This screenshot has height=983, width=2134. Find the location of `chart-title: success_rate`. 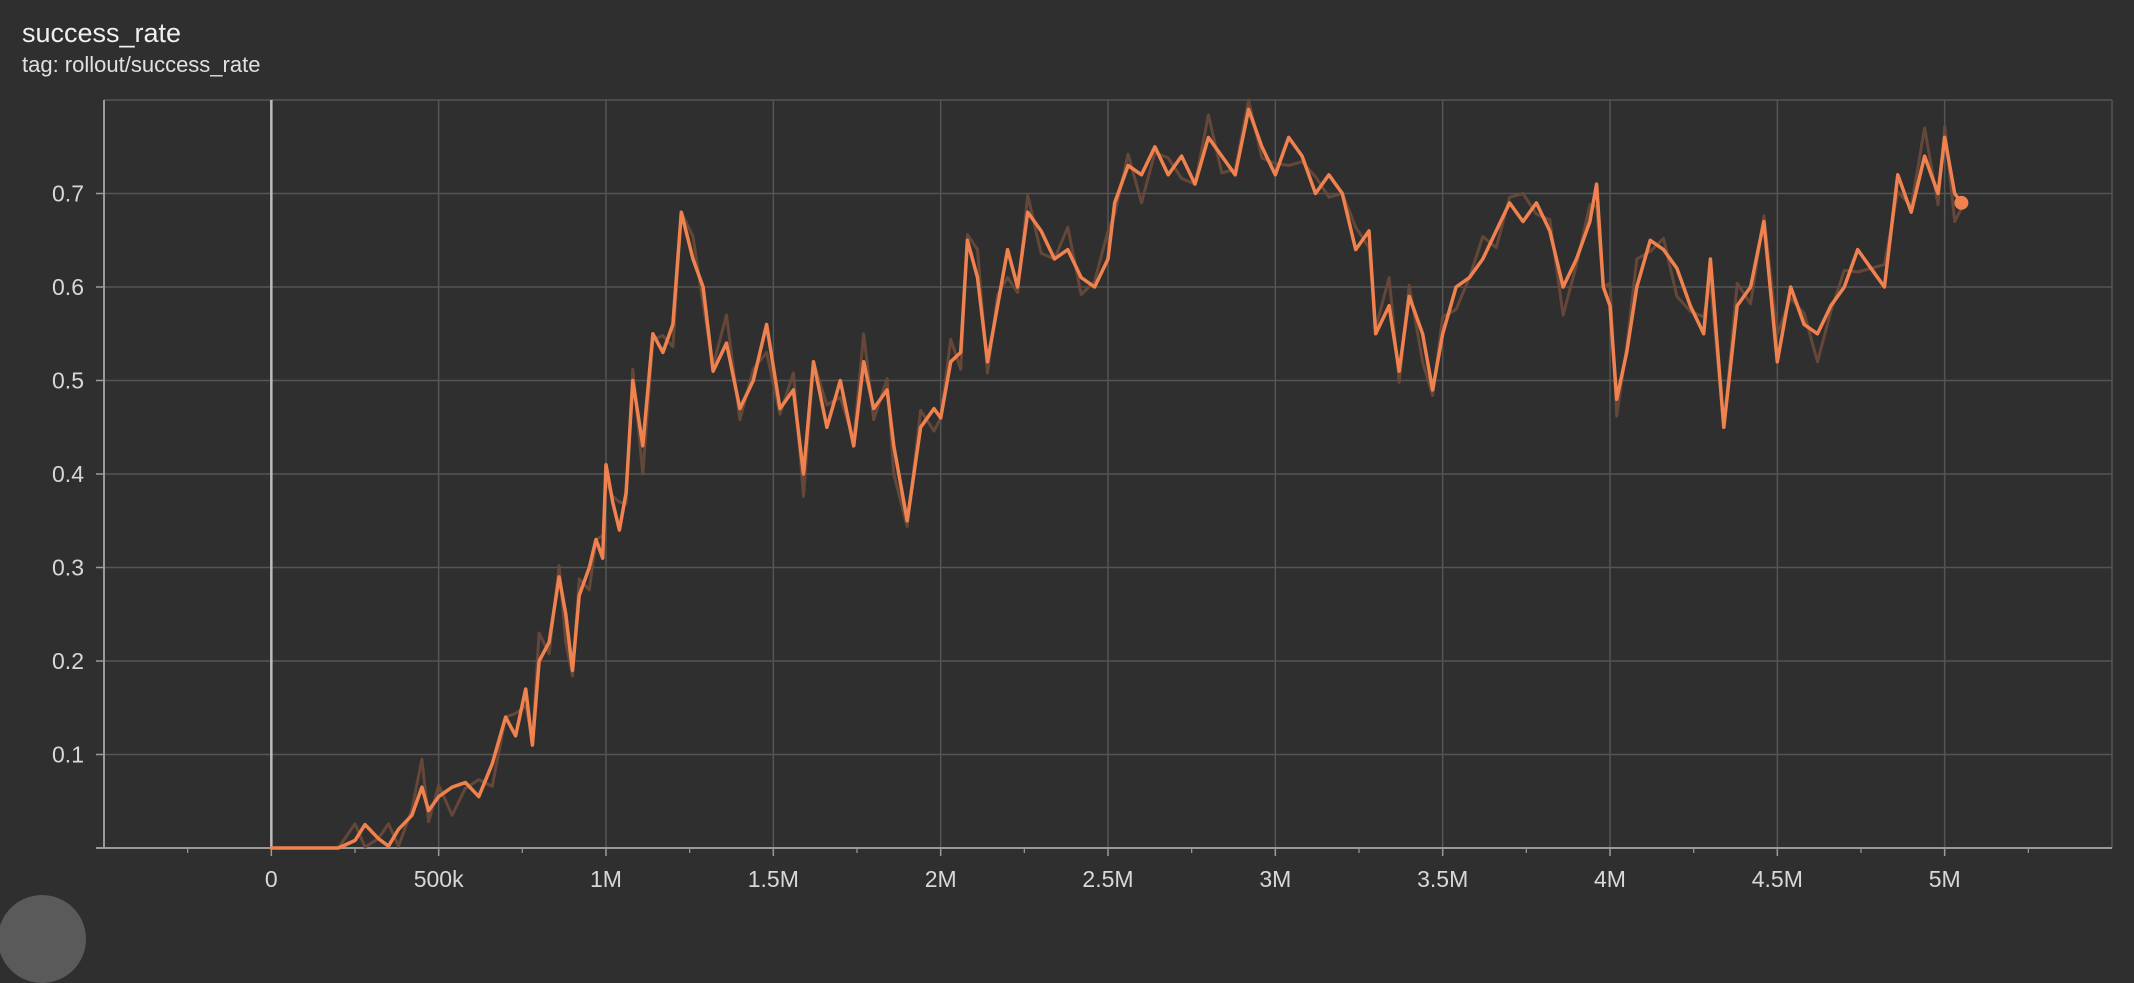

chart-title: success_rate is located at coordinates (102, 33).